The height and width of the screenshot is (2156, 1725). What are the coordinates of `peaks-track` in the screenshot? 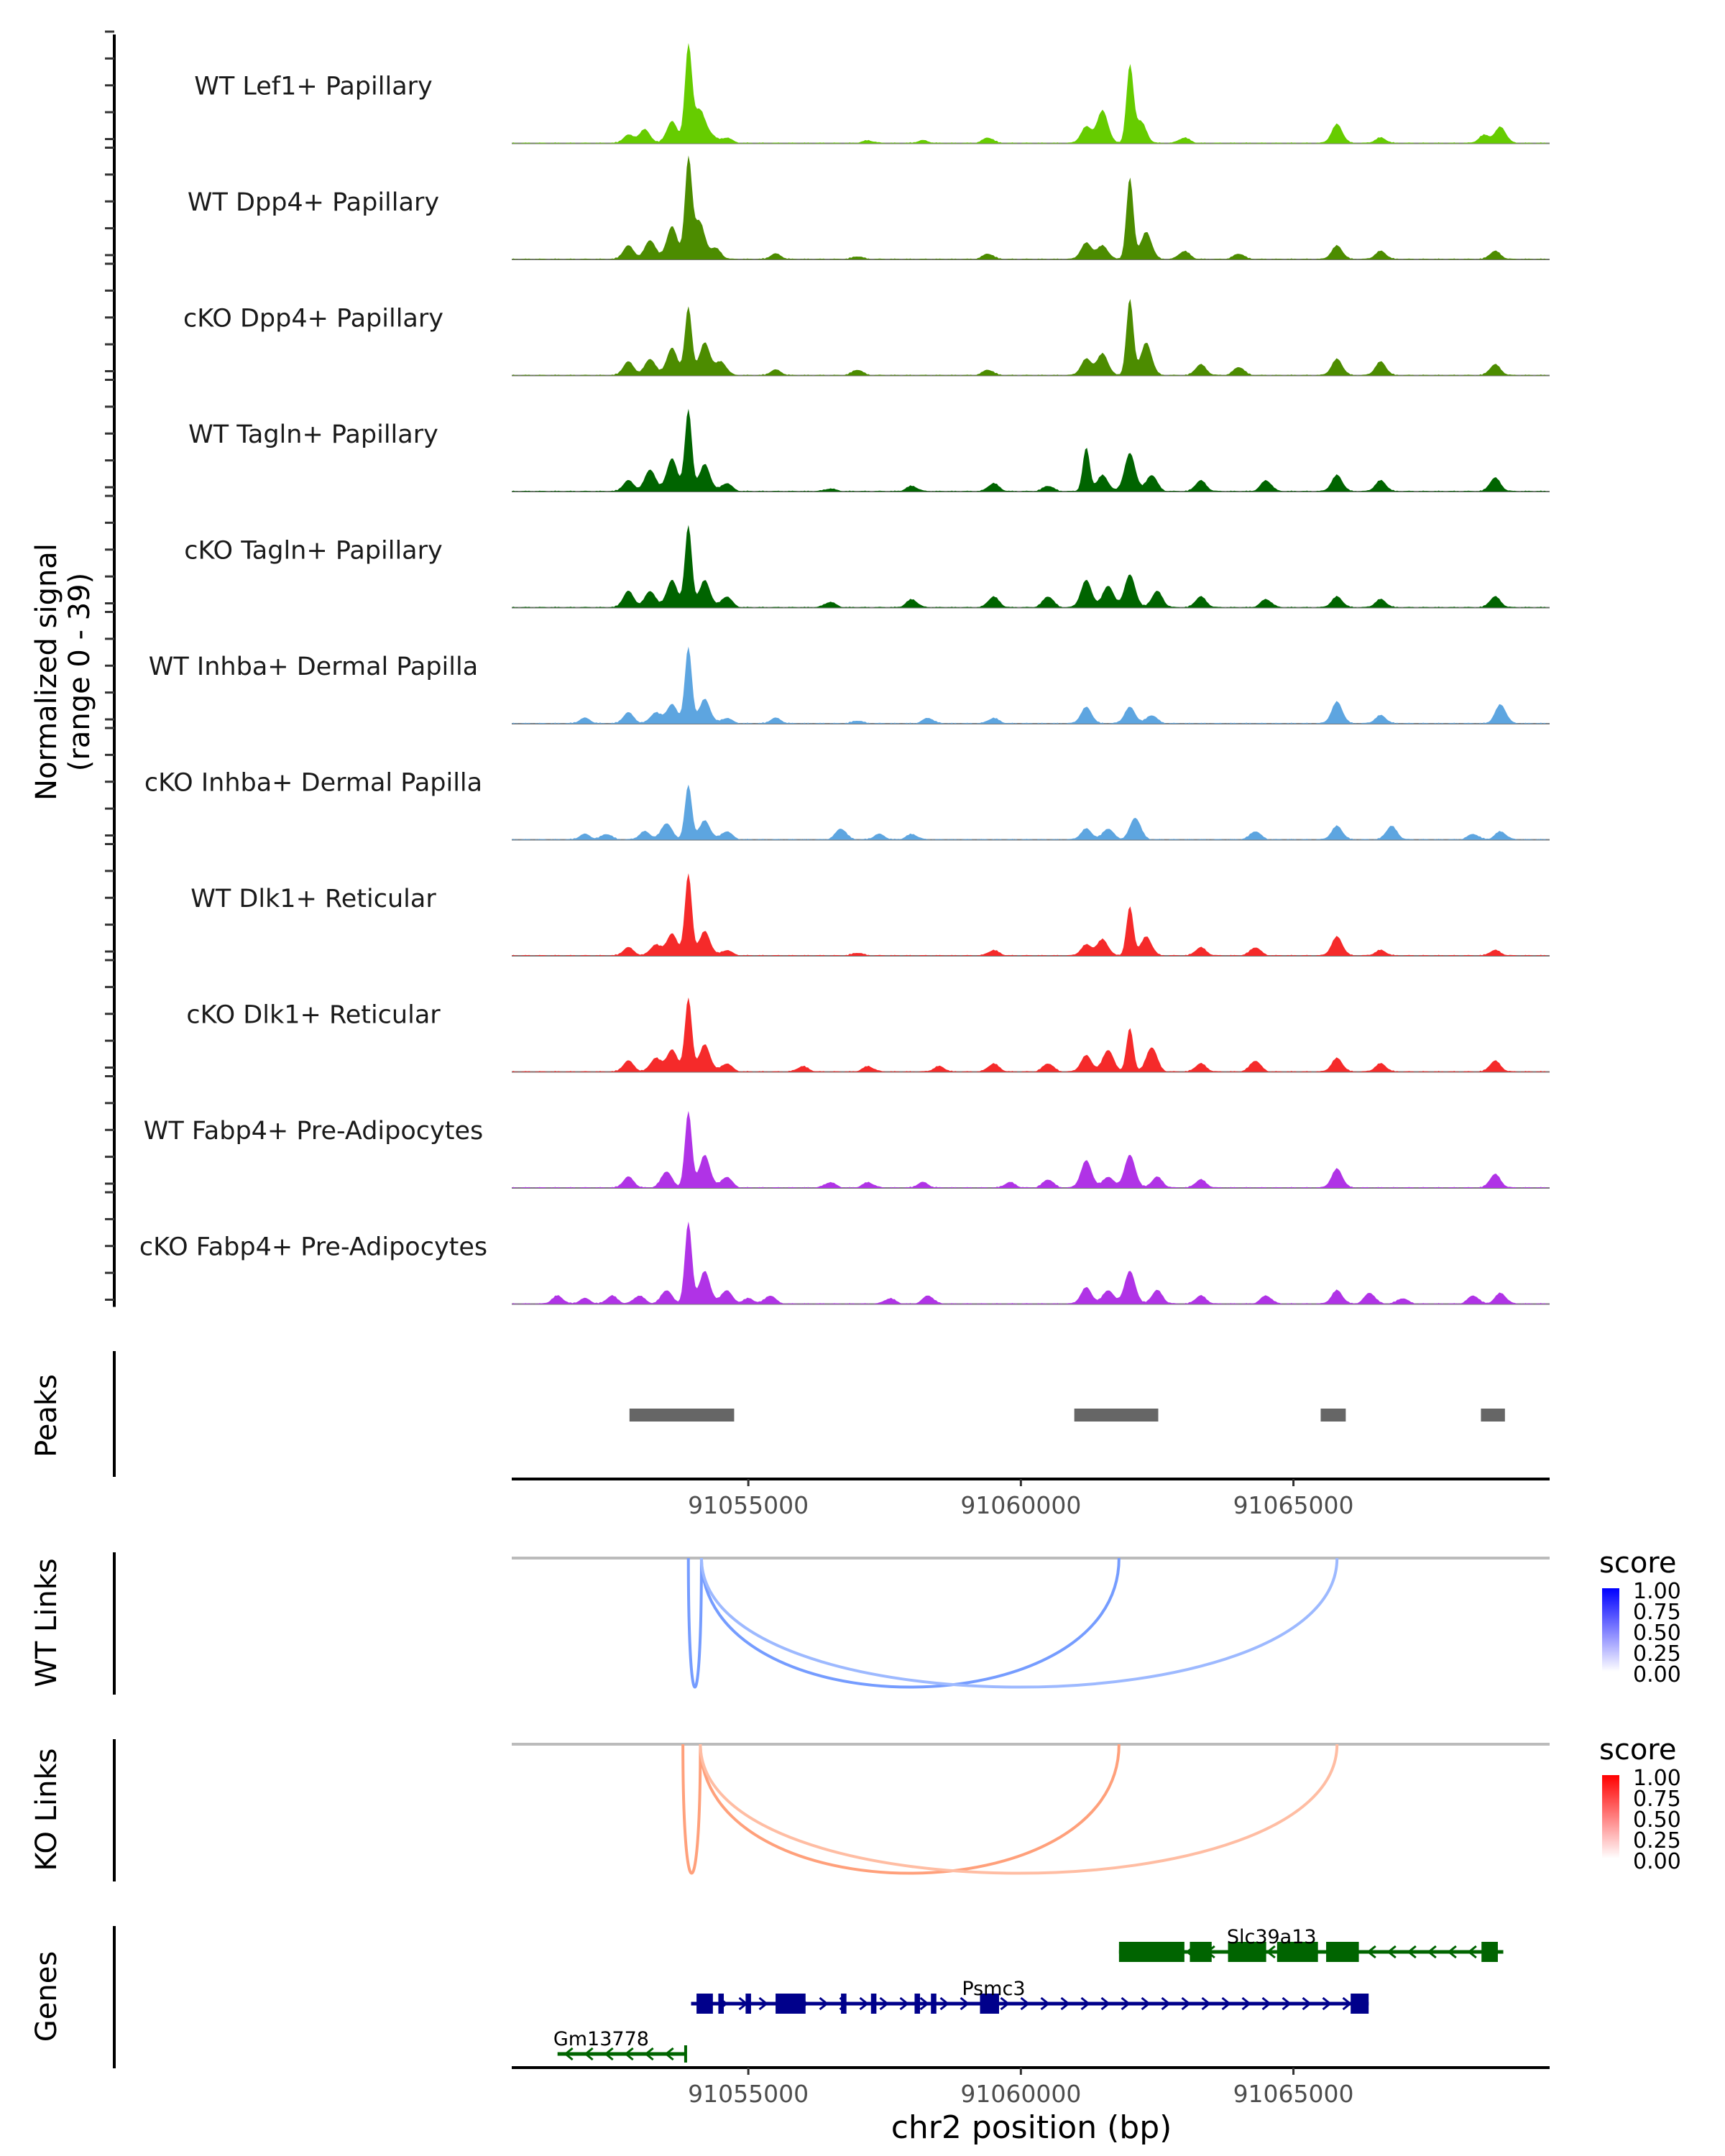 It's located at (1067, 1415).